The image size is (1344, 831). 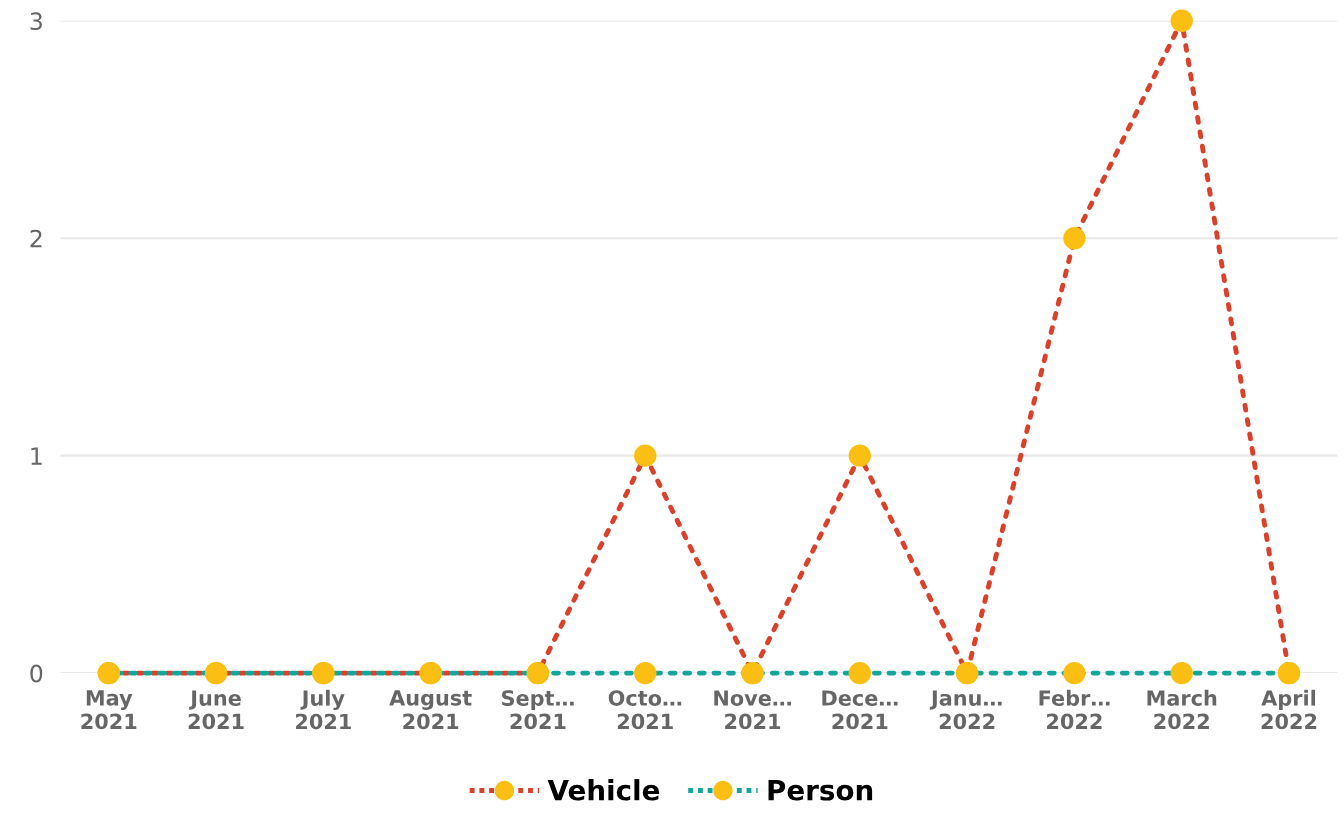 I want to click on y-tick-label: 1, so click(x=36, y=456).